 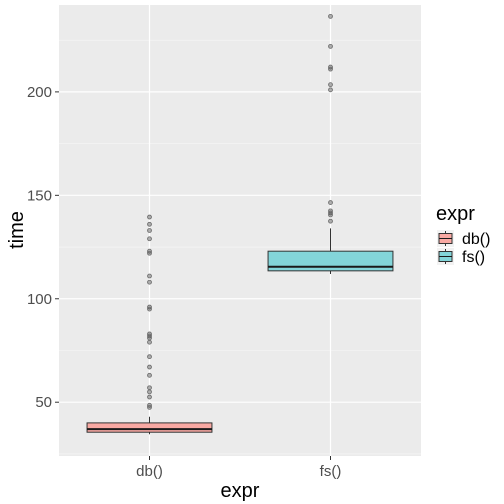 What do you see at coordinates (473, 257) in the screenshot?
I see `legend-label: fs()` at bounding box center [473, 257].